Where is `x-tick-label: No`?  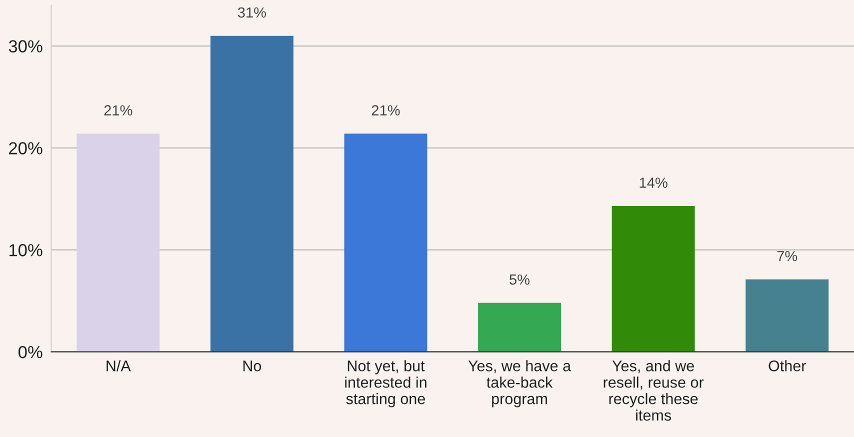 x-tick-label: No is located at coordinates (252, 366).